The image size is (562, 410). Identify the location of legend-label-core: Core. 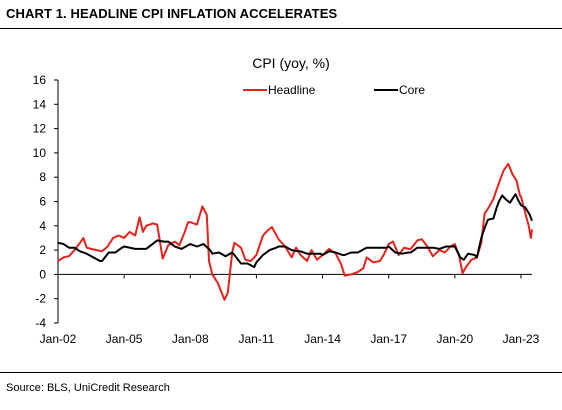
(412, 90).